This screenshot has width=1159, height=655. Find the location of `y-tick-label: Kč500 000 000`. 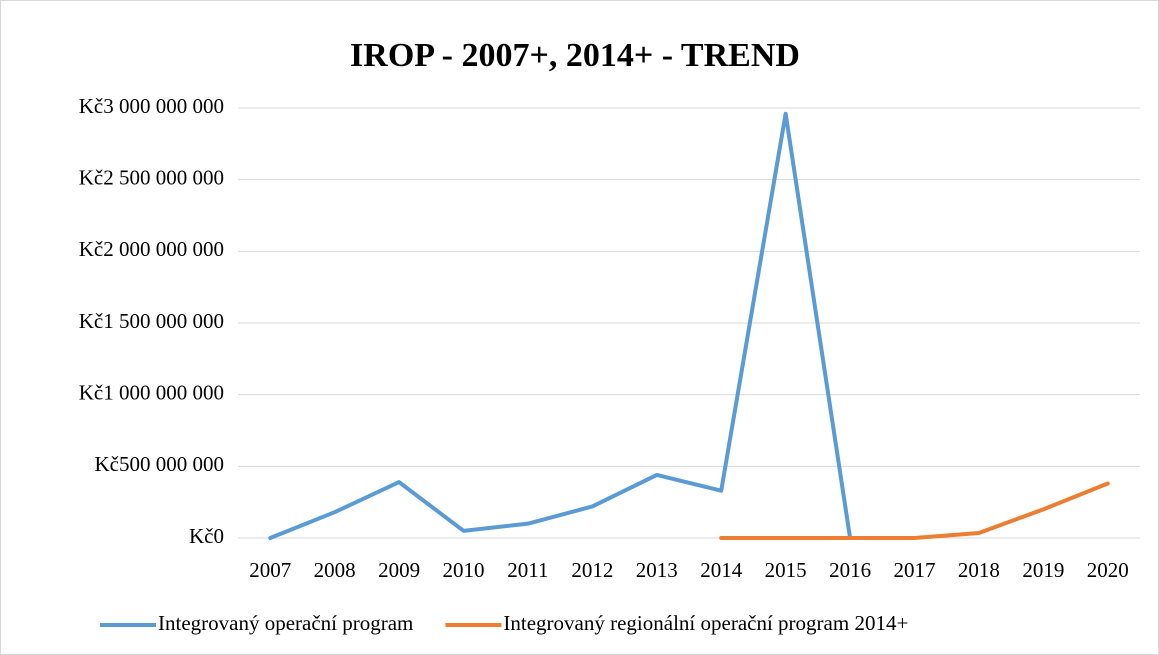

y-tick-label: Kč500 000 000 is located at coordinates (160, 464).